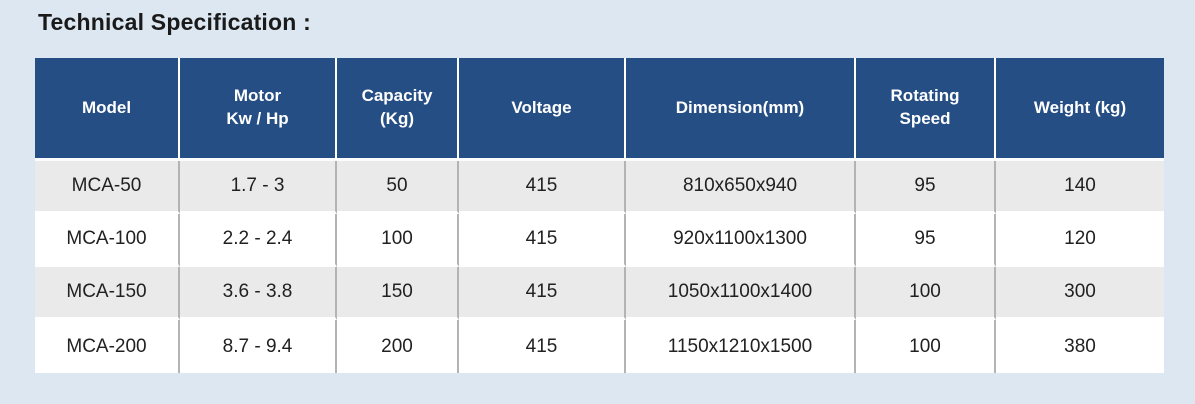  Describe the element at coordinates (741, 346) in the screenshot. I see `cell-dimension: 1150x1210x1500` at that location.